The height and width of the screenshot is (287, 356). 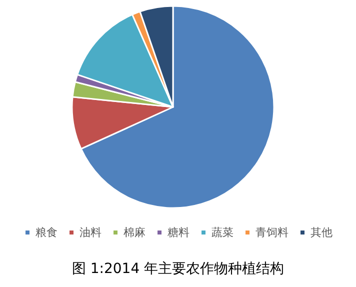 I want to click on text: 图 1:2014 年主要农作物种植结构, so click(x=178, y=269).